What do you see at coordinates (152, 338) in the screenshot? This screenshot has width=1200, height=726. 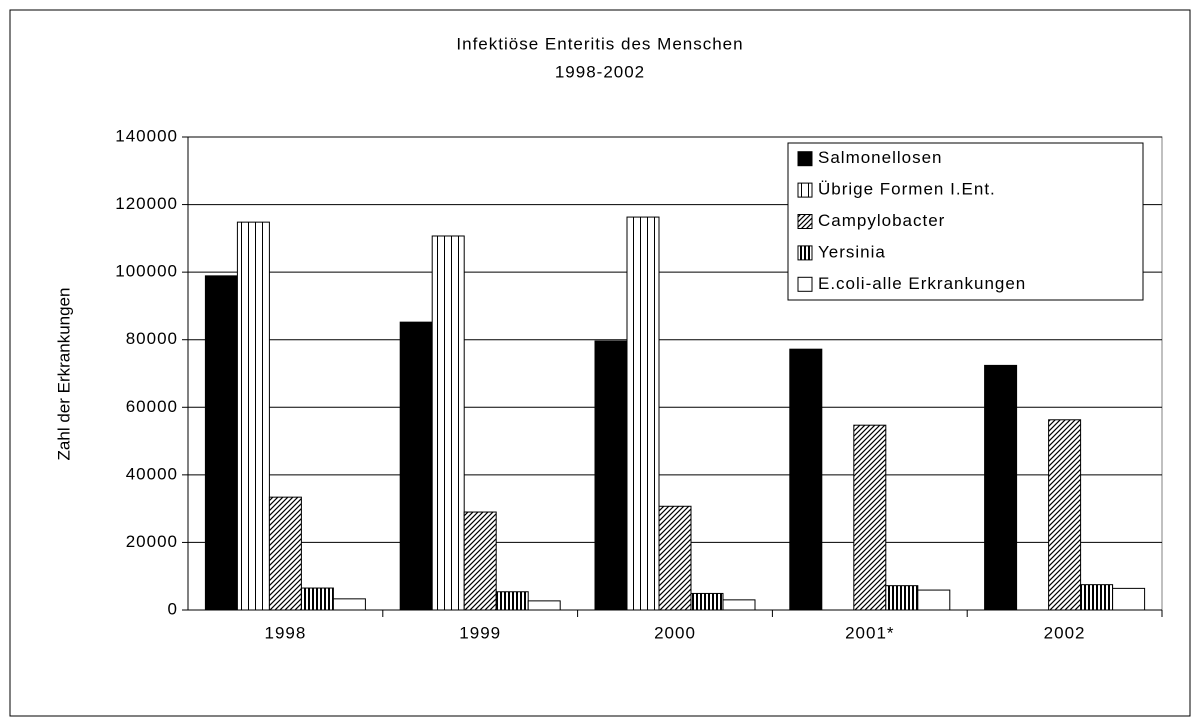 I see `y-tick-label: 80000` at bounding box center [152, 338].